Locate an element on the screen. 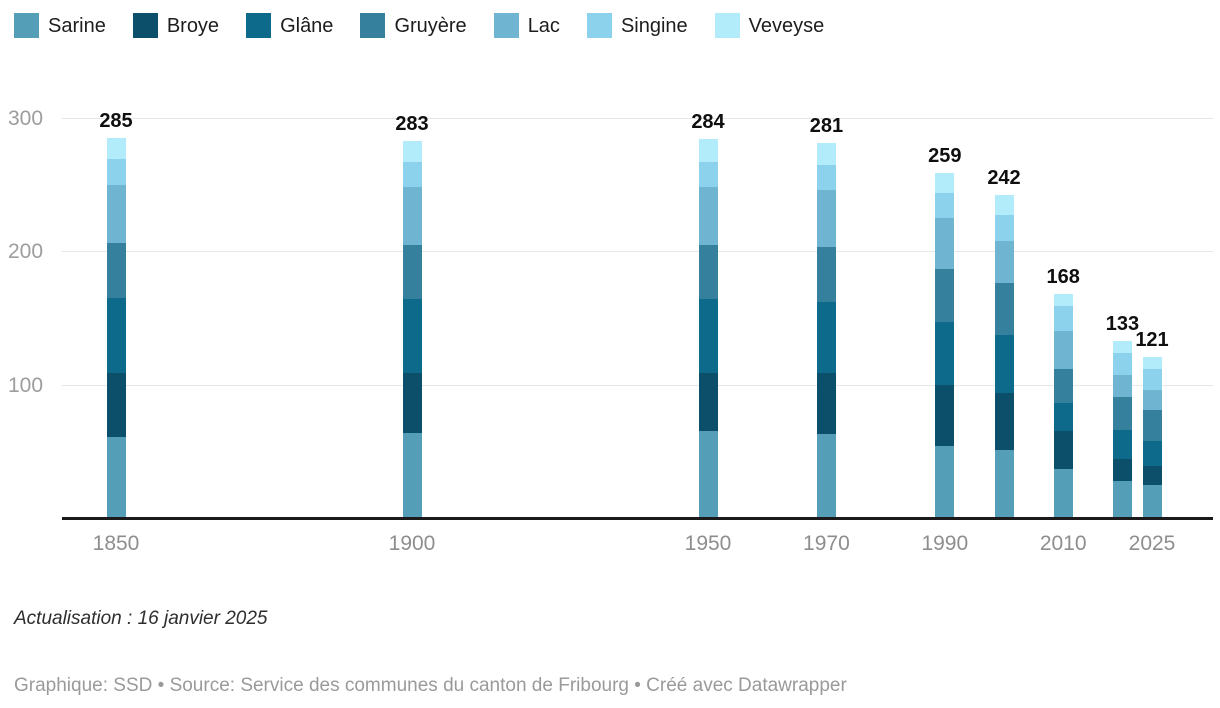  bar-segment-1850-glane is located at coordinates (116, 335).